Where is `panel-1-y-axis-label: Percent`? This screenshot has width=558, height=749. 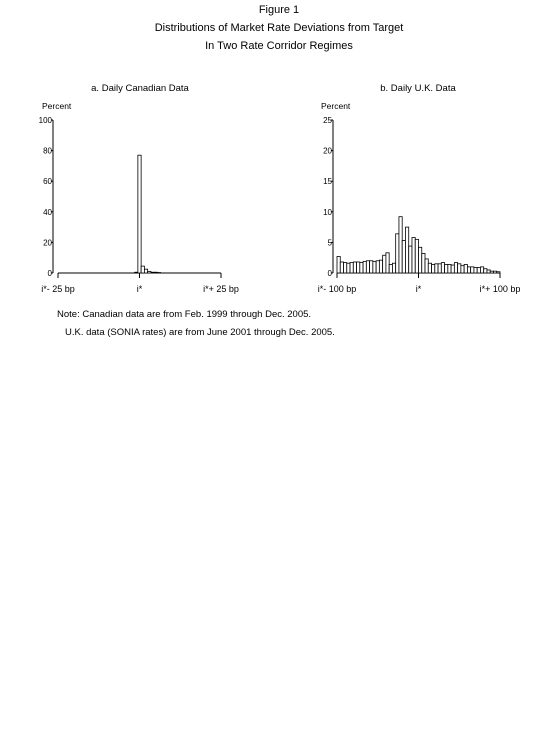
panel-1-y-axis-label: Percent is located at coordinates (336, 106).